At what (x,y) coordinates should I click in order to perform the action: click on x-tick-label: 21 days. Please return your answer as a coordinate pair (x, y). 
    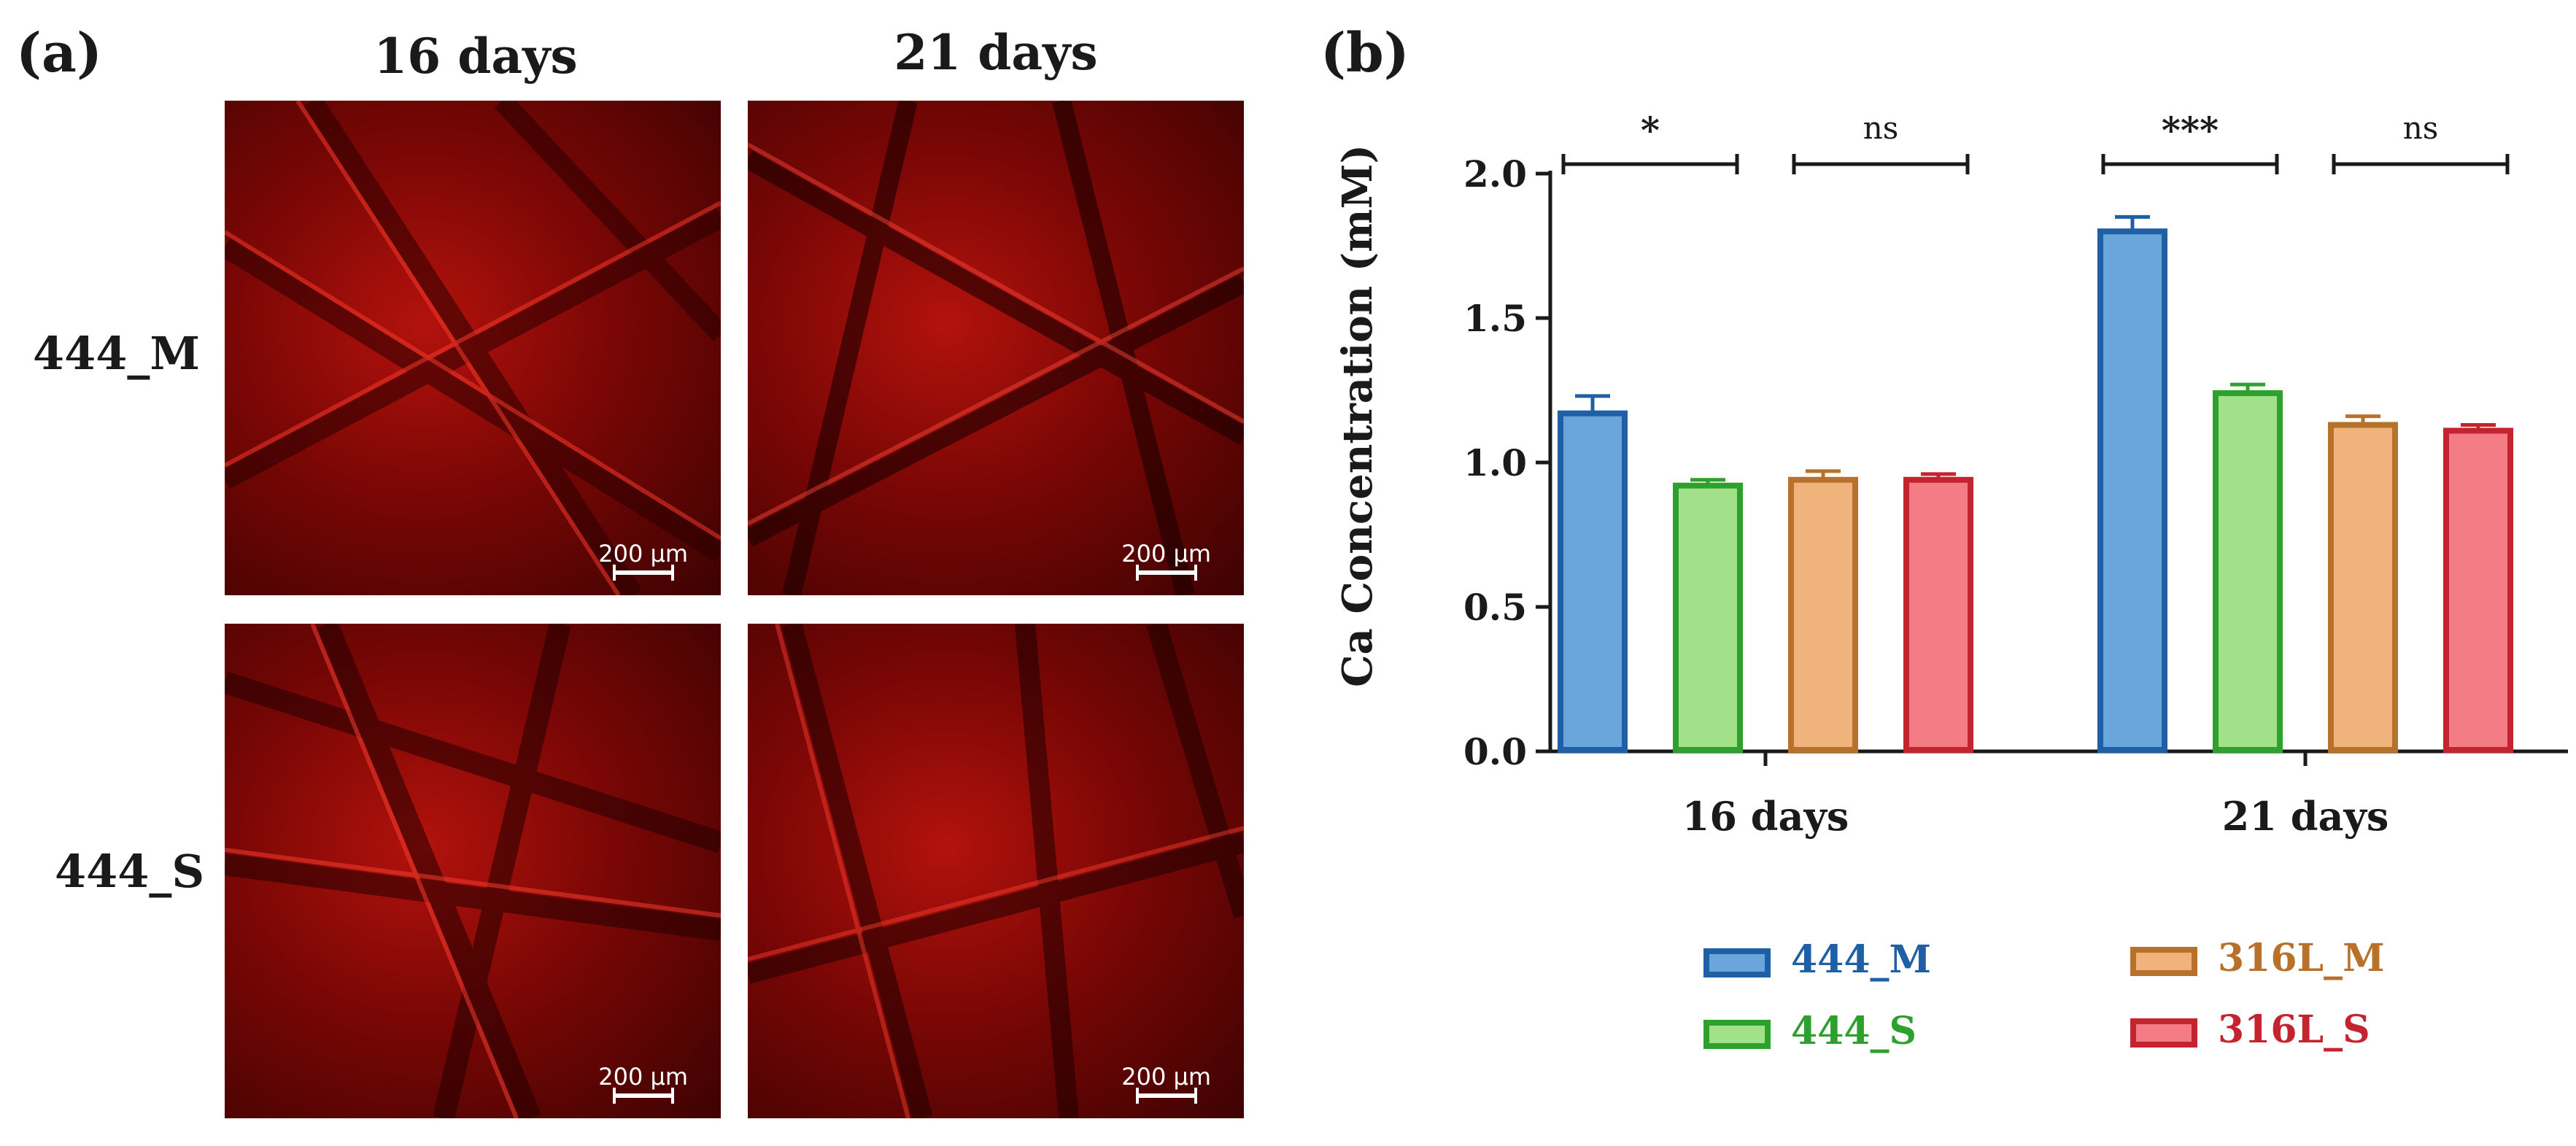
    Looking at the image, I should click on (2305, 816).